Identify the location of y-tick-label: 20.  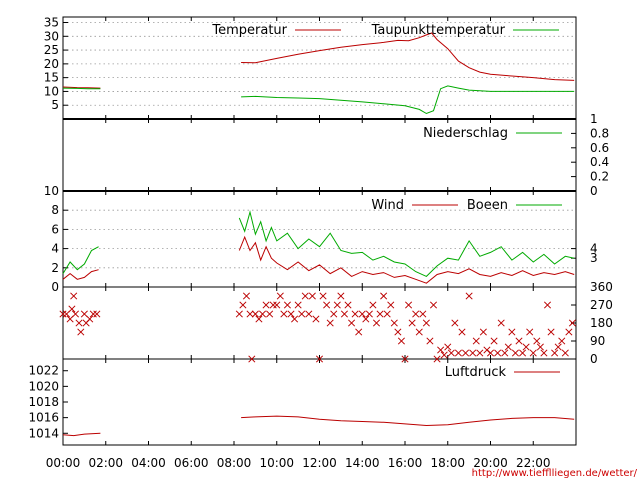
(51, 64).